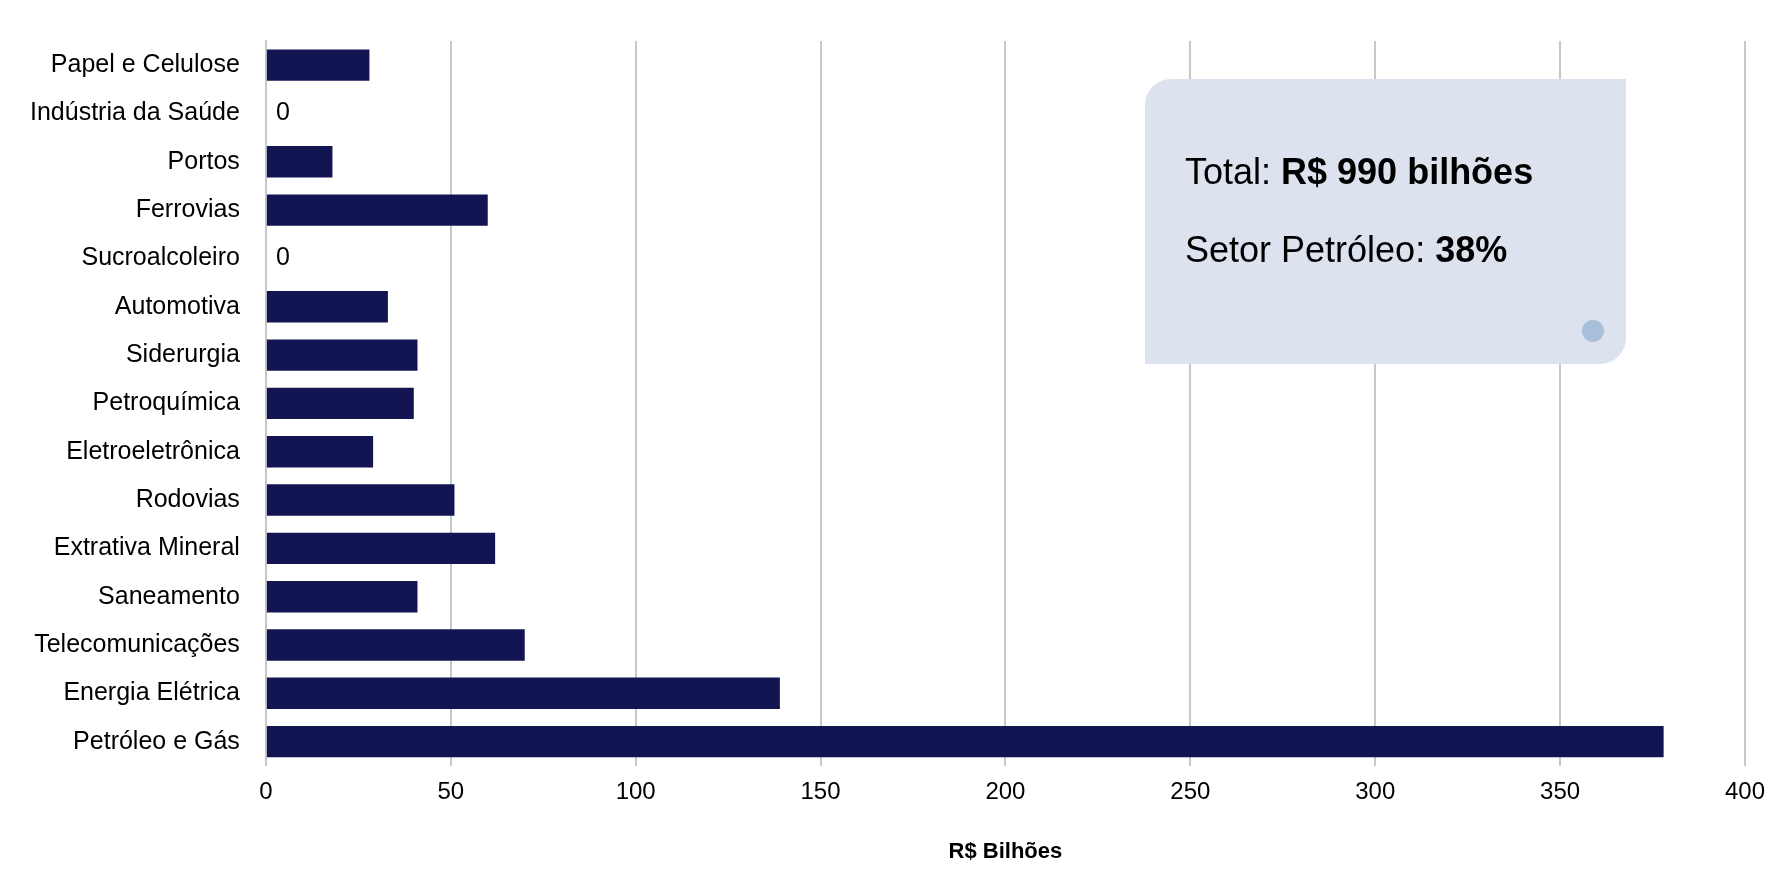  I want to click on x-tick-label: 400, so click(1744, 790).